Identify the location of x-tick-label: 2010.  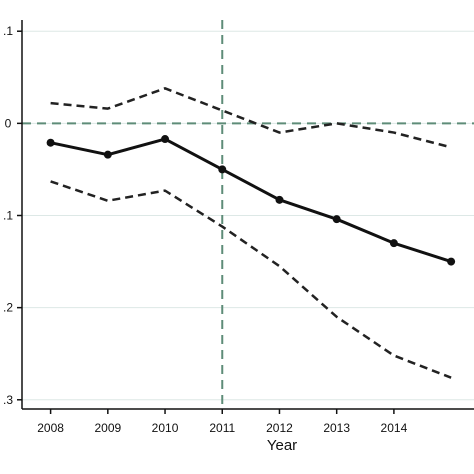
(165, 428).